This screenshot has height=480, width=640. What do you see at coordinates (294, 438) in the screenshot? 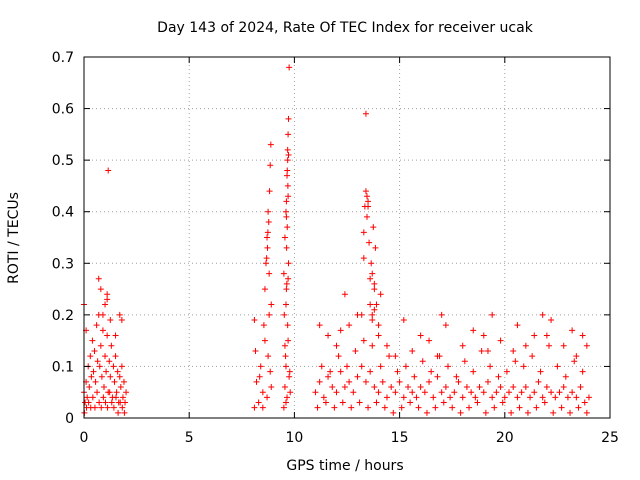
I see `x-tick-label: 10` at bounding box center [294, 438].